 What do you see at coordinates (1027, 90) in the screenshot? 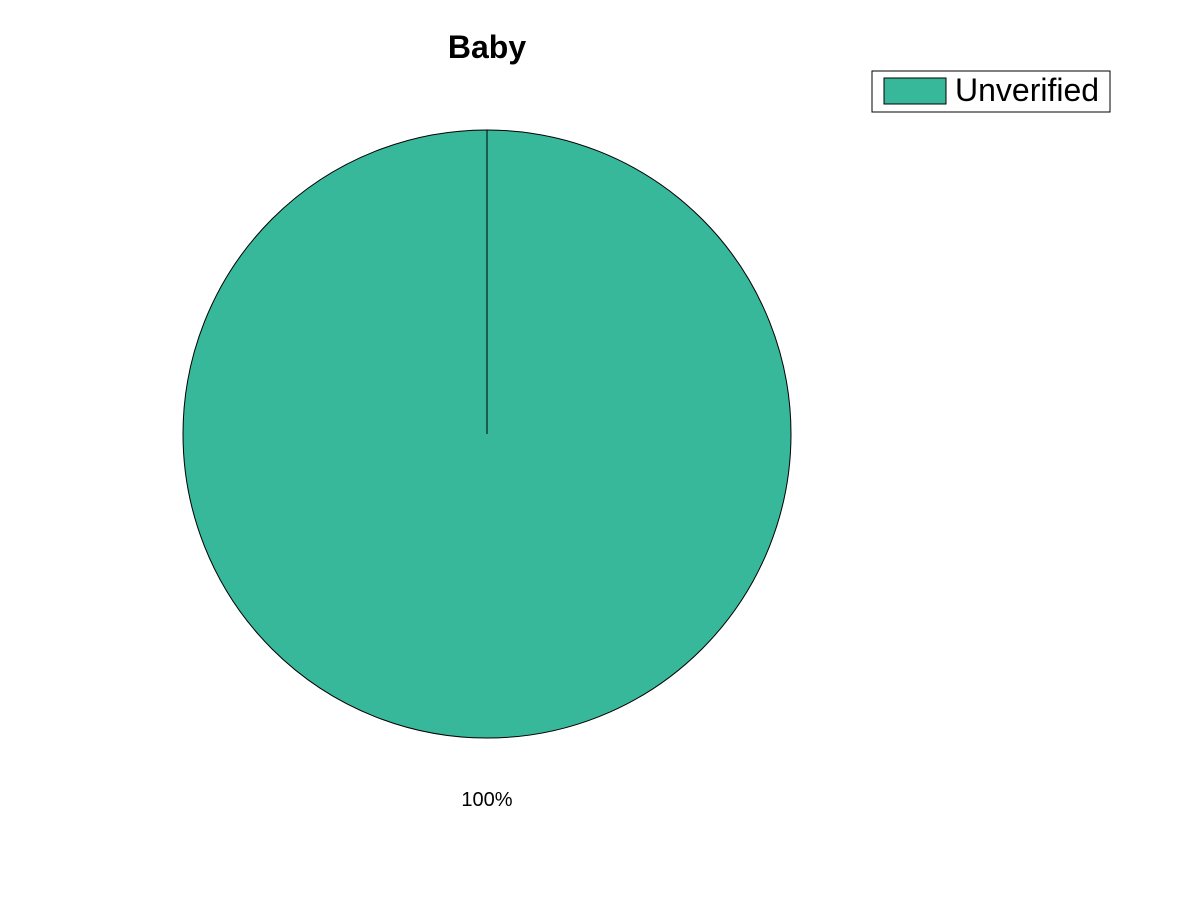
I see `legend-label: Unverified` at bounding box center [1027, 90].